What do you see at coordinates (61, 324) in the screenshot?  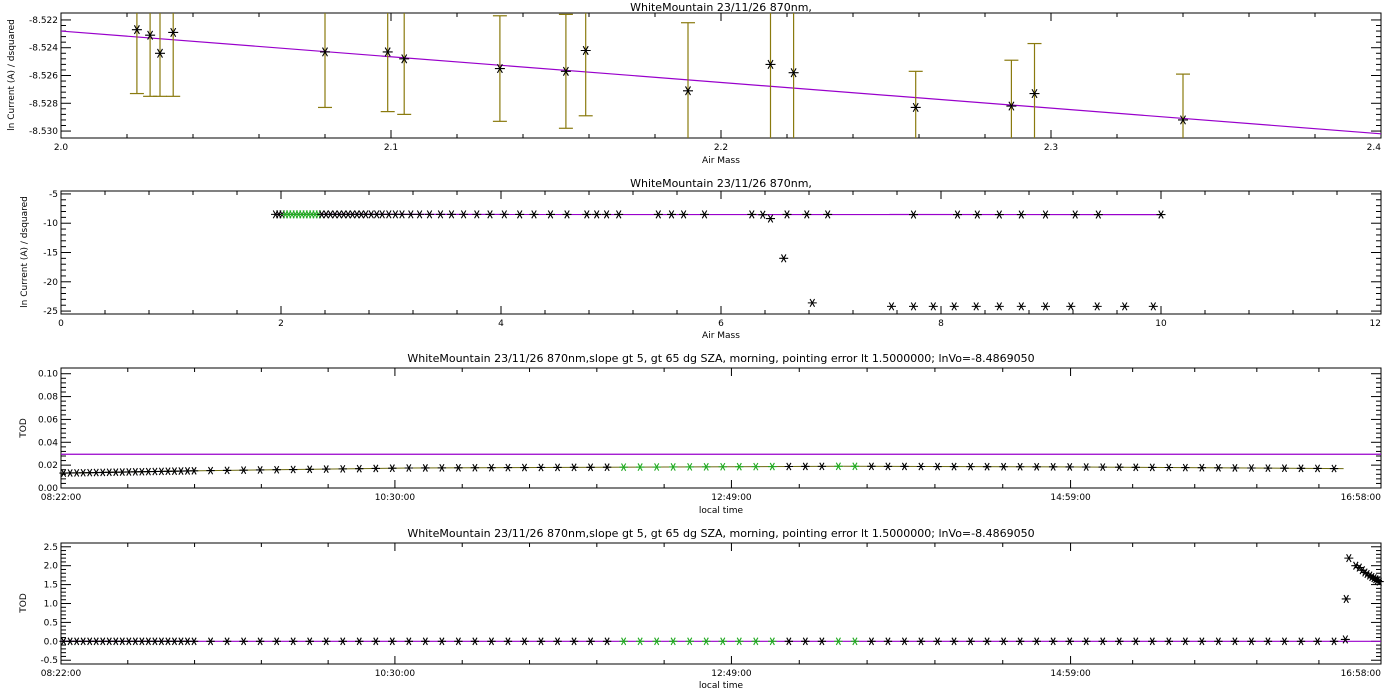 I see `x-tick-label: 0` at bounding box center [61, 324].